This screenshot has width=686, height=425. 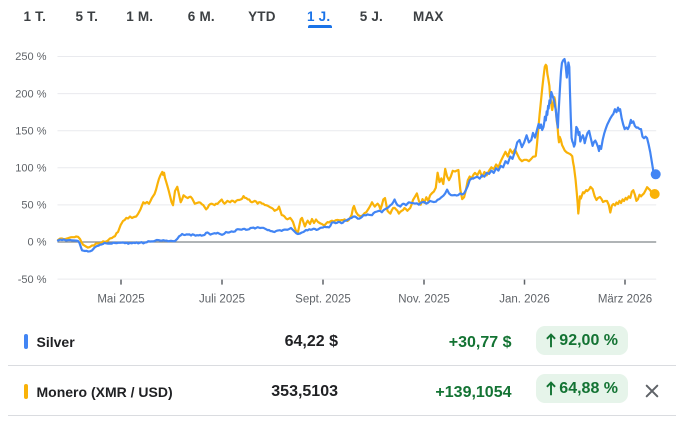 I want to click on svg-text: Mai 2025, so click(x=120, y=299).